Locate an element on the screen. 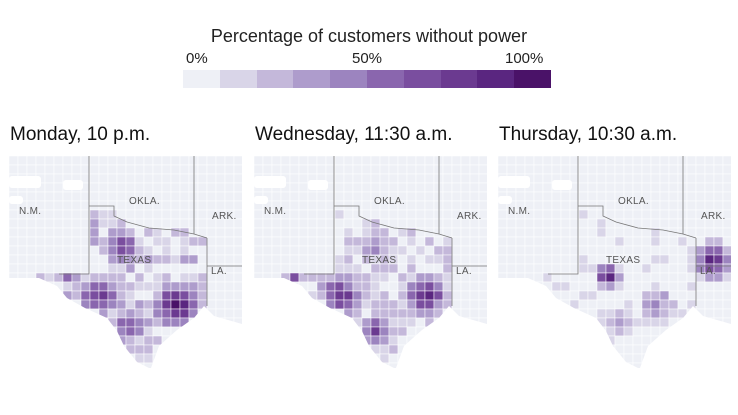 The image size is (738, 415). state-label-ark: ARK. is located at coordinates (224, 216).